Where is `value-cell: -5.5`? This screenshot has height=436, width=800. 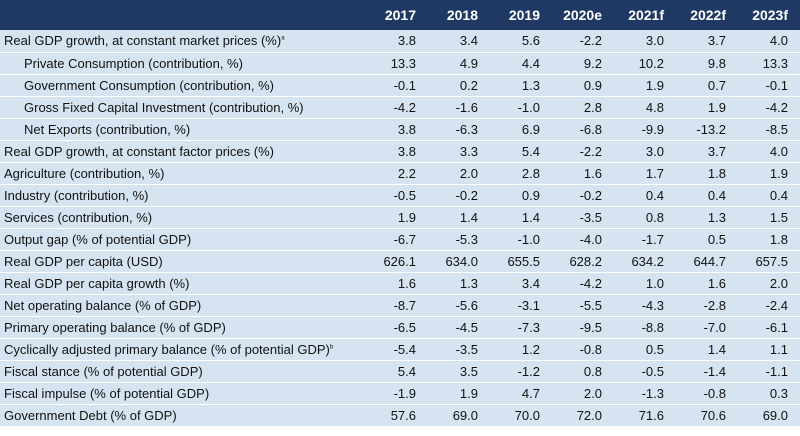
value-cell: -5.5 is located at coordinates (583, 305).